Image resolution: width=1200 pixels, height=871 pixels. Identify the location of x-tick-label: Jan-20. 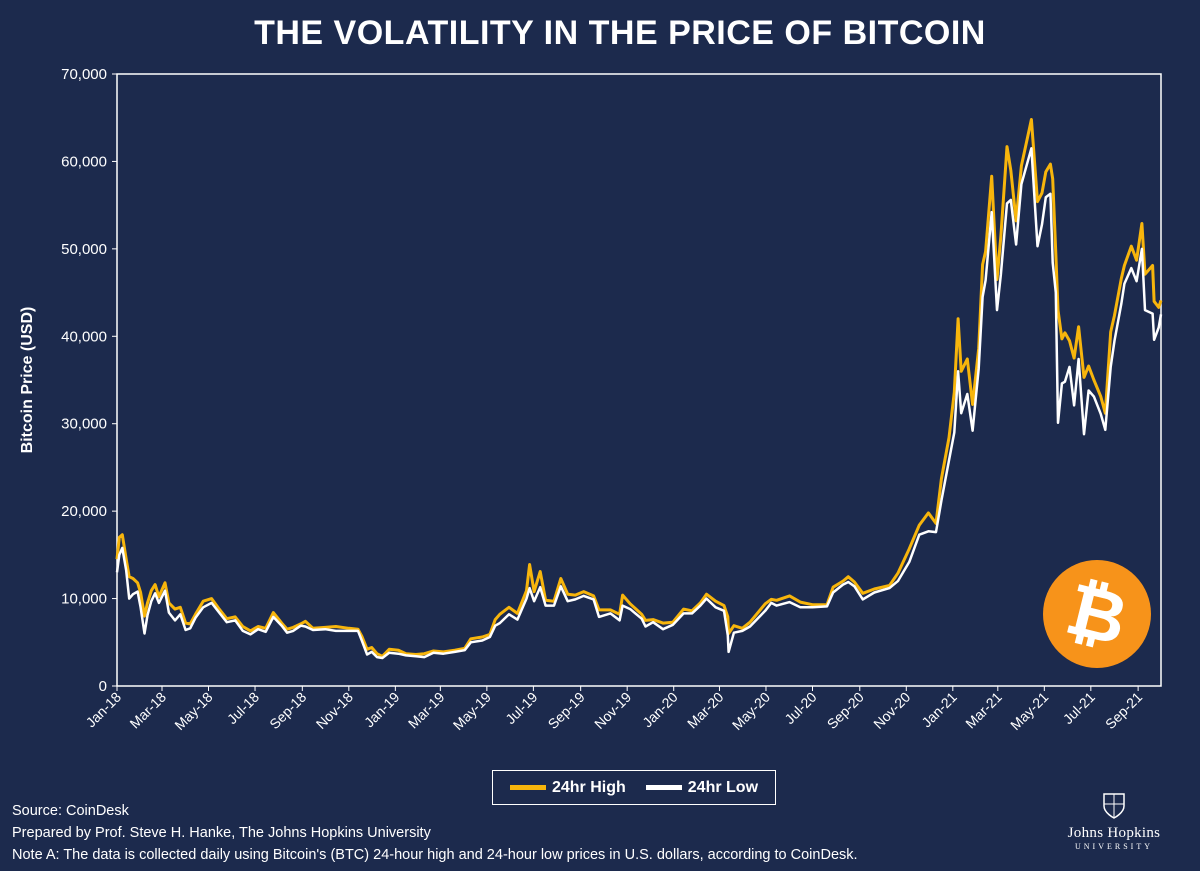
(660, 710).